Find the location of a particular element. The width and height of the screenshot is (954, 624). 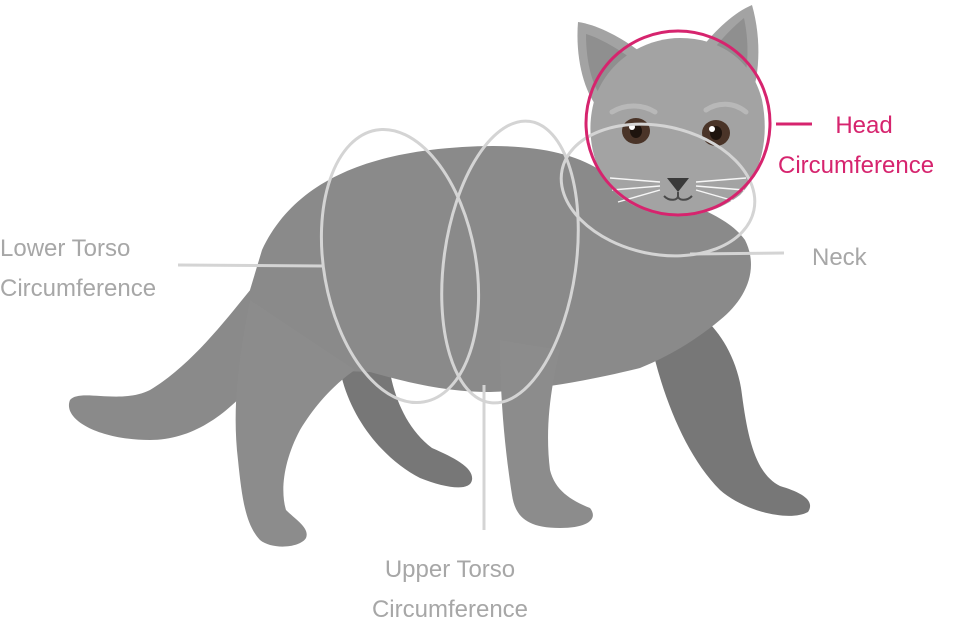

cat-mouth is located at coordinates (678, 196).